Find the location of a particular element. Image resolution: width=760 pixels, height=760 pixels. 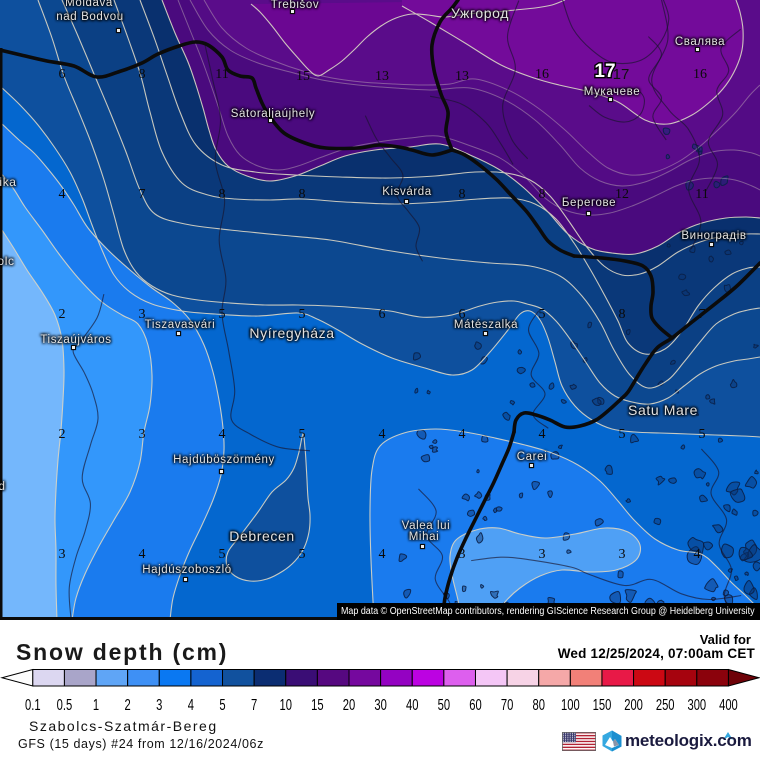

svg-text: 300 is located at coordinates (696, 704).